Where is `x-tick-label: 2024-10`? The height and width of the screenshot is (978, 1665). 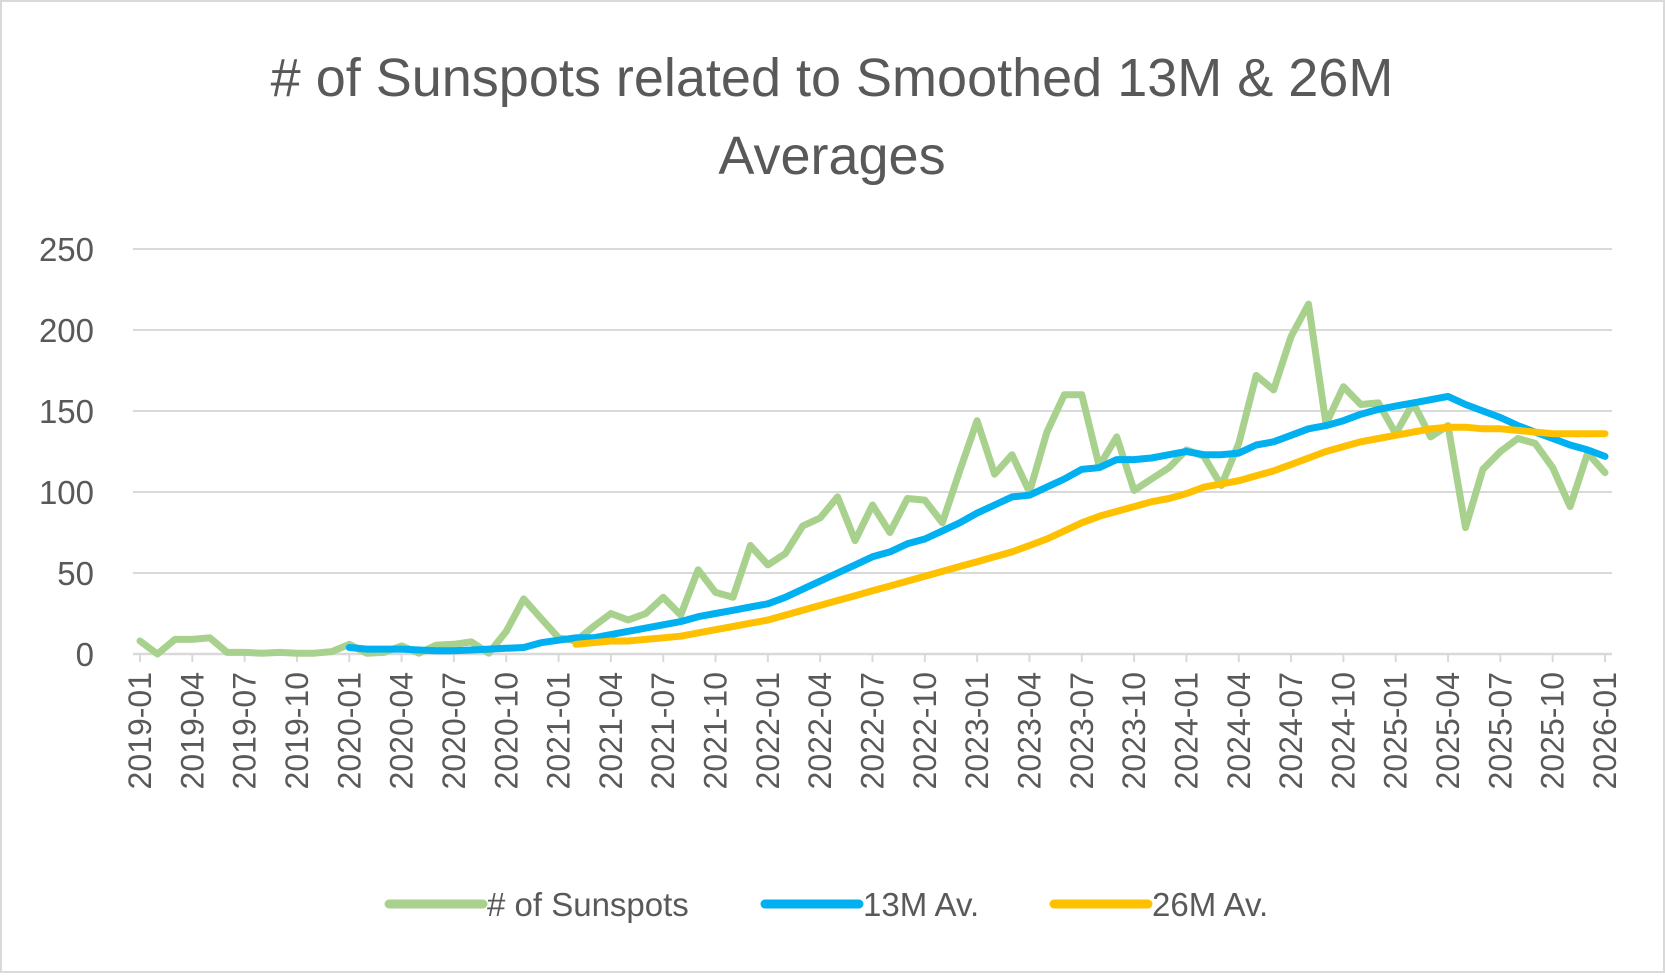 x-tick-label: 2024-10 is located at coordinates (1343, 730).